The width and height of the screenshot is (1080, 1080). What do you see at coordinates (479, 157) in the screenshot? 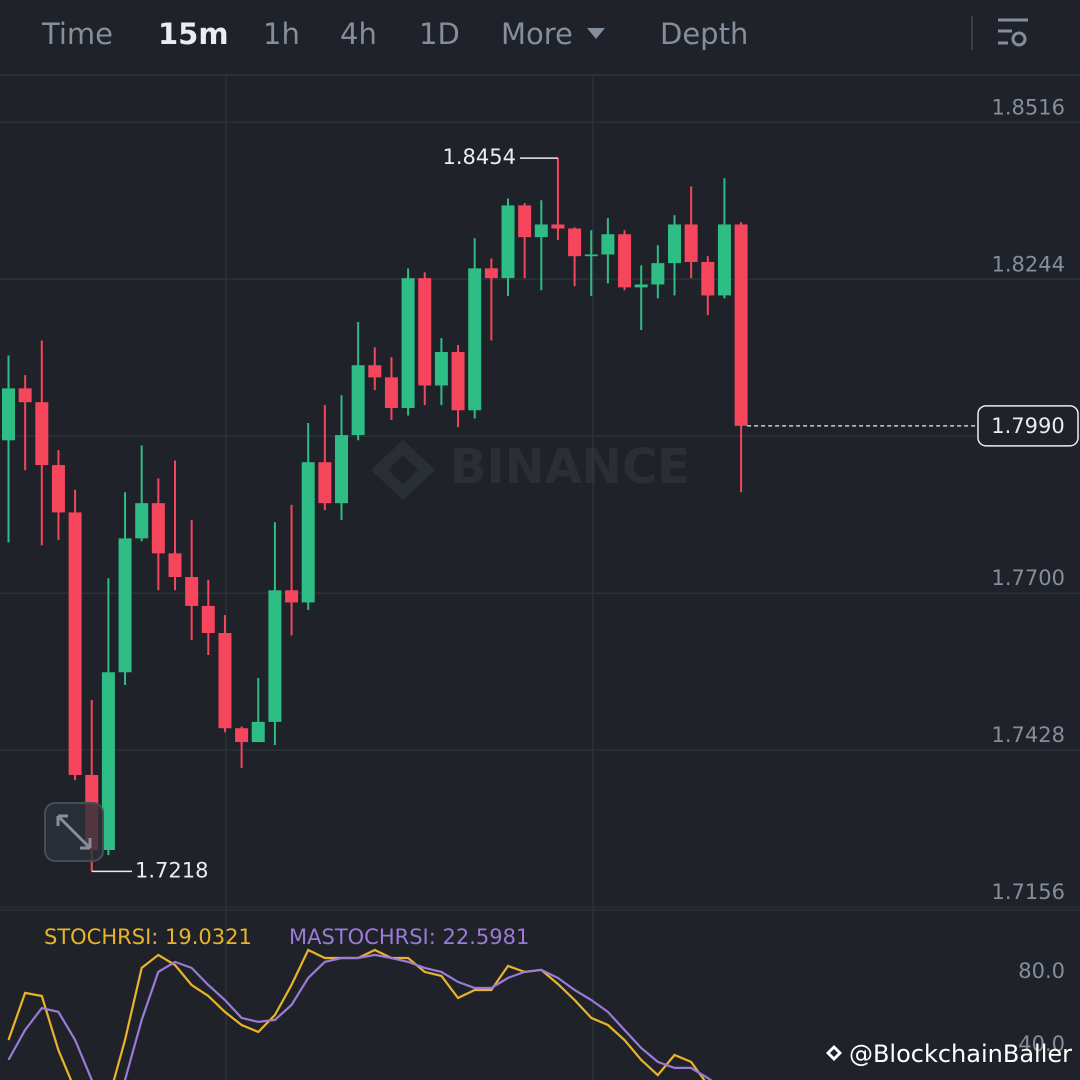
I see `high-label: 1.8454` at bounding box center [479, 157].